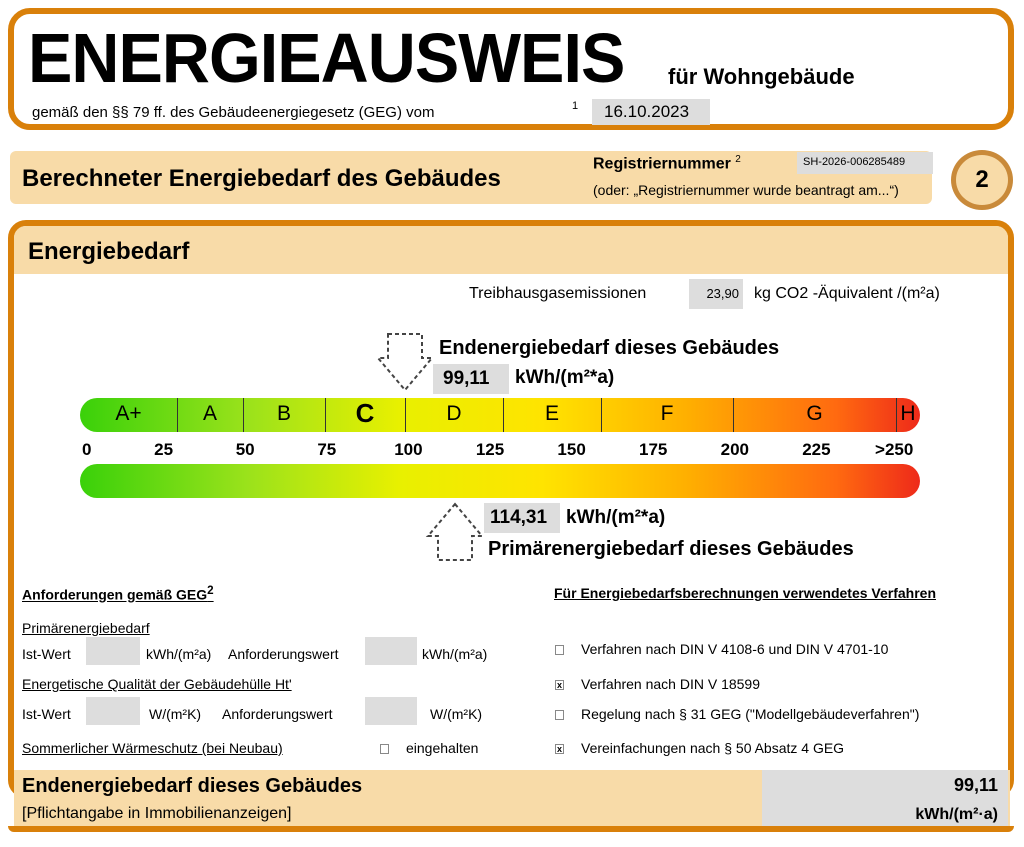 The width and height of the screenshot is (1024, 847). I want to click on primary-energy-label: Primärenergiebedarf dieses Gebäudes, so click(671, 549).